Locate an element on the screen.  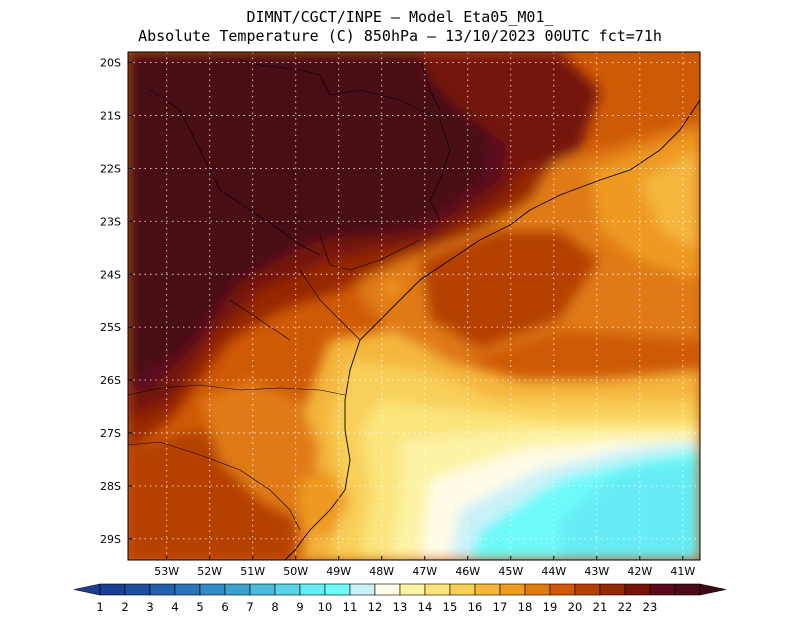
colorbar-label: 11 is located at coordinates (350, 607).